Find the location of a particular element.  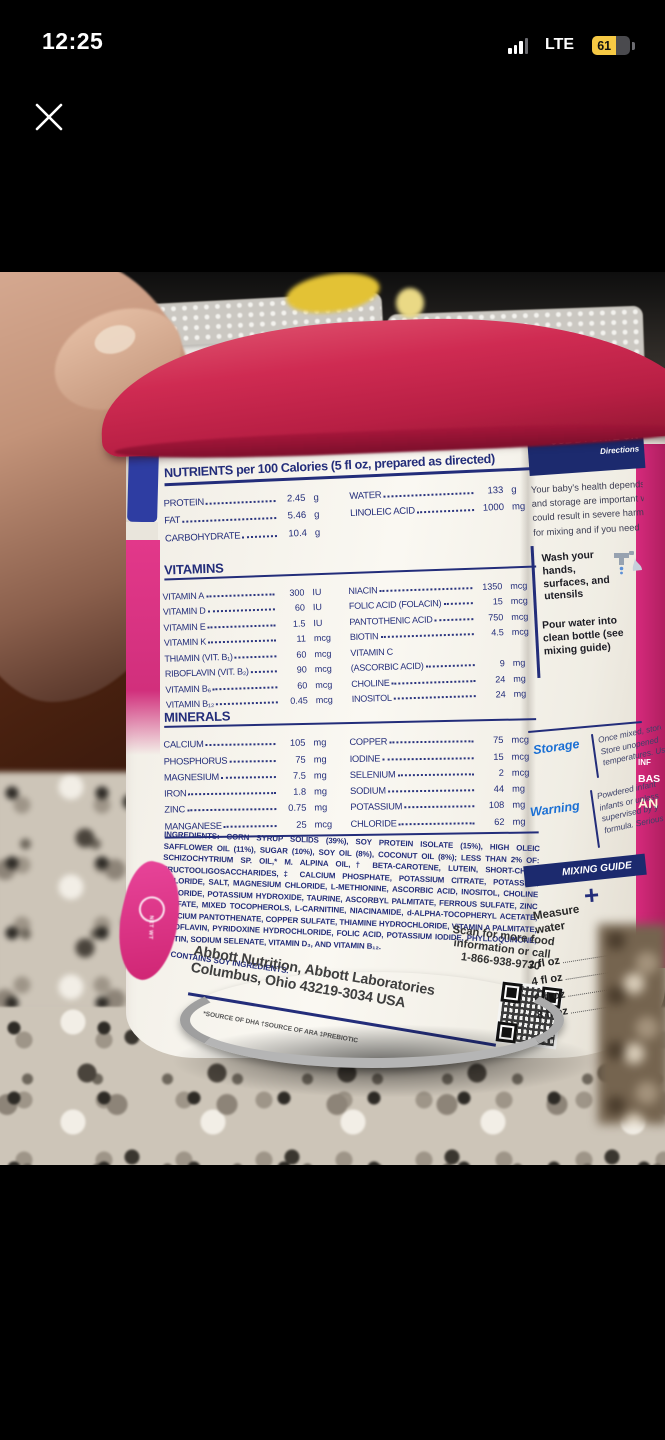

macros-right-column: WATER 133 g LINOLEIC ACID 1000 mg is located at coordinates (444, 507).